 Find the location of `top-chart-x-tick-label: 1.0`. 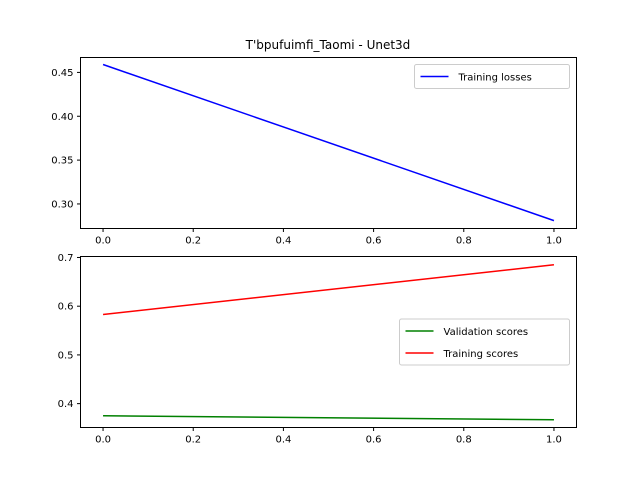

top-chart-x-tick-label: 1.0 is located at coordinates (554, 241).